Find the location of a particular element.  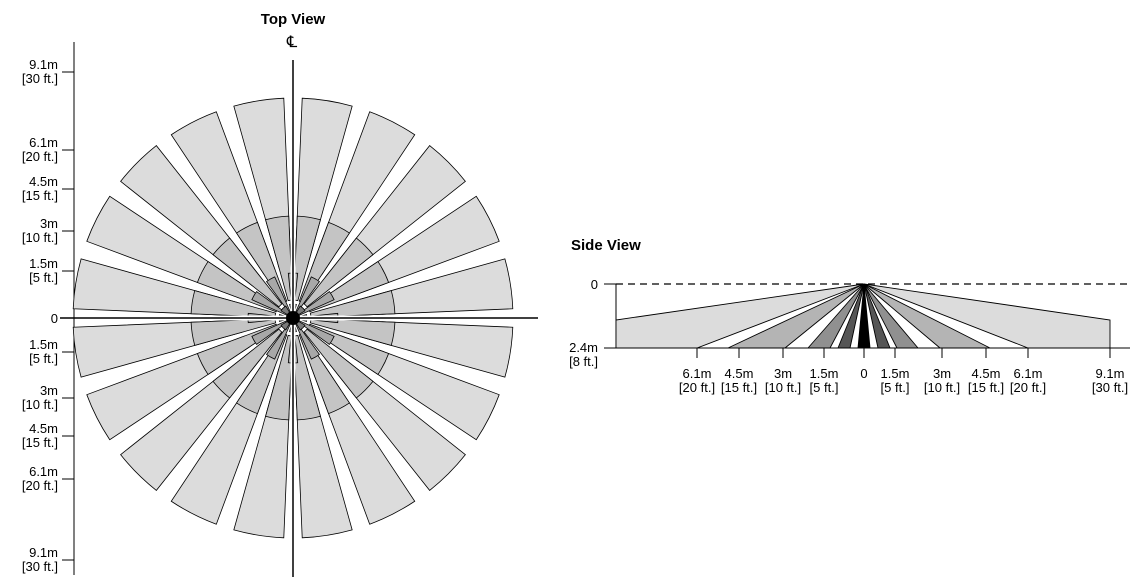

height-label-0: 0 is located at coordinates (594, 284).